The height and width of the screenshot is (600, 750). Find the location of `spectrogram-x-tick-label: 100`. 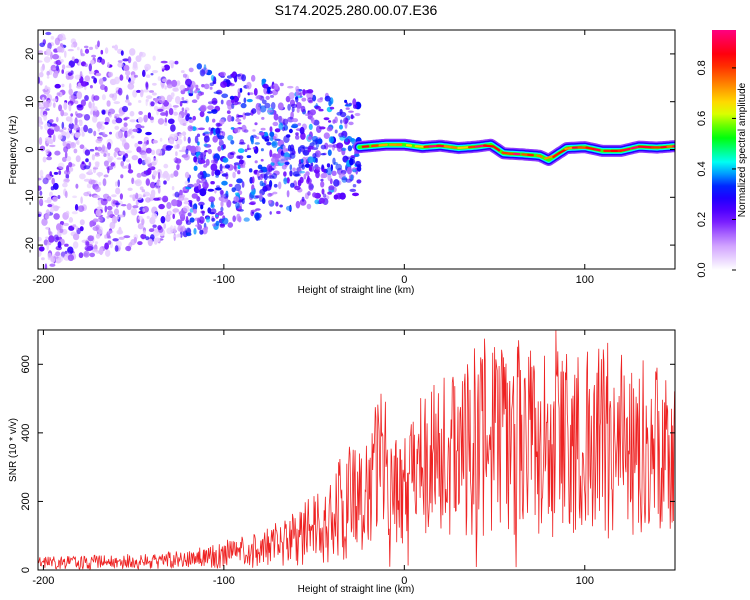

spectrogram-x-tick-label: 100 is located at coordinates (585, 280).